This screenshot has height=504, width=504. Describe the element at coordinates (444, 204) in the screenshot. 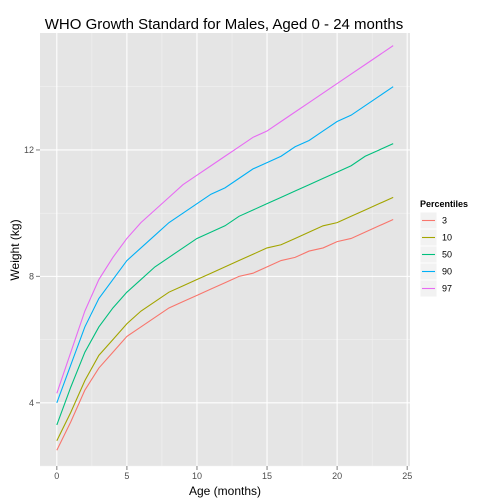

I see `legend-title: Percentiles` at that location.